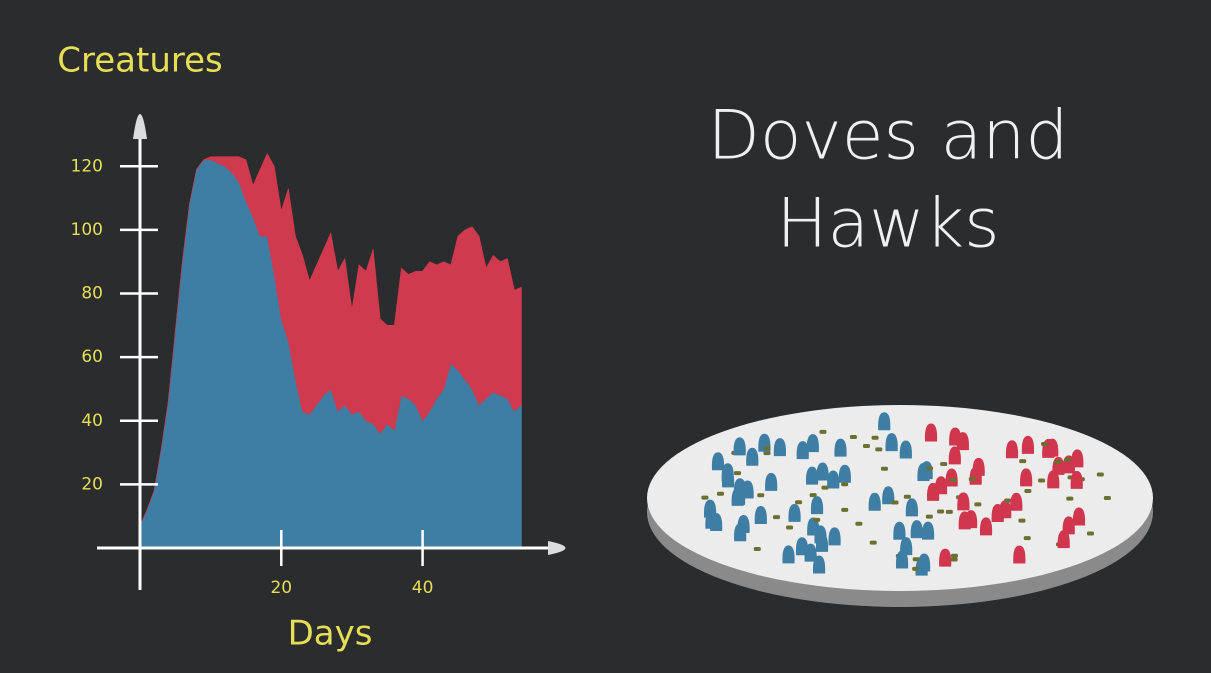 The width and height of the screenshot is (1211, 673). Describe the element at coordinates (281, 588) in the screenshot. I see `x-tick-label: 20` at that location.